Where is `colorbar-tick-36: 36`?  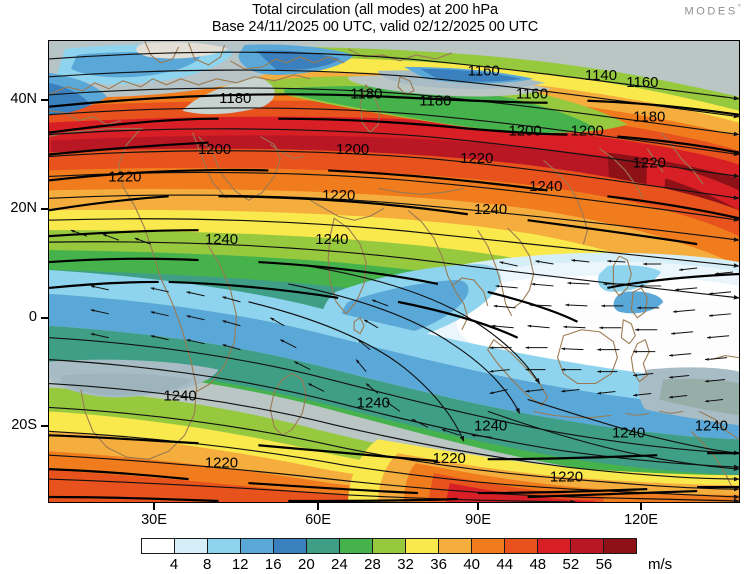 colorbar-tick-36: 36 is located at coordinates (438, 564).